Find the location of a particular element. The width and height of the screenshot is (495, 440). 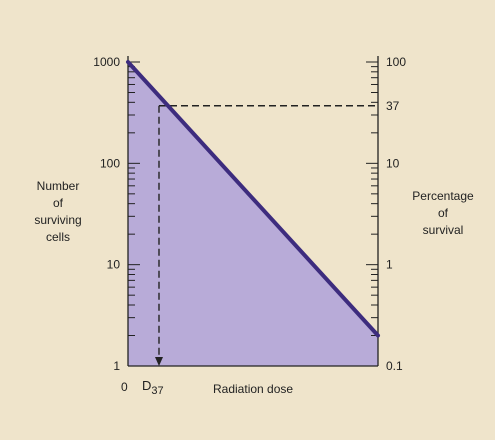

y-right-label-line: Percentage is located at coordinates (443, 196).